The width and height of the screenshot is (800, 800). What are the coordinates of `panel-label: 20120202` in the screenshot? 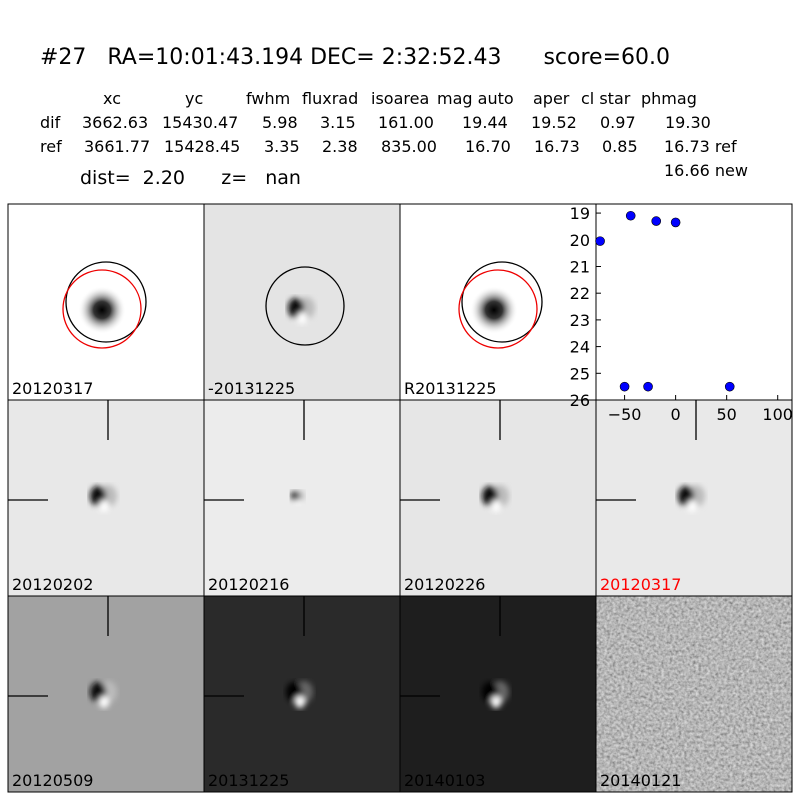 It's located at (52, 584).